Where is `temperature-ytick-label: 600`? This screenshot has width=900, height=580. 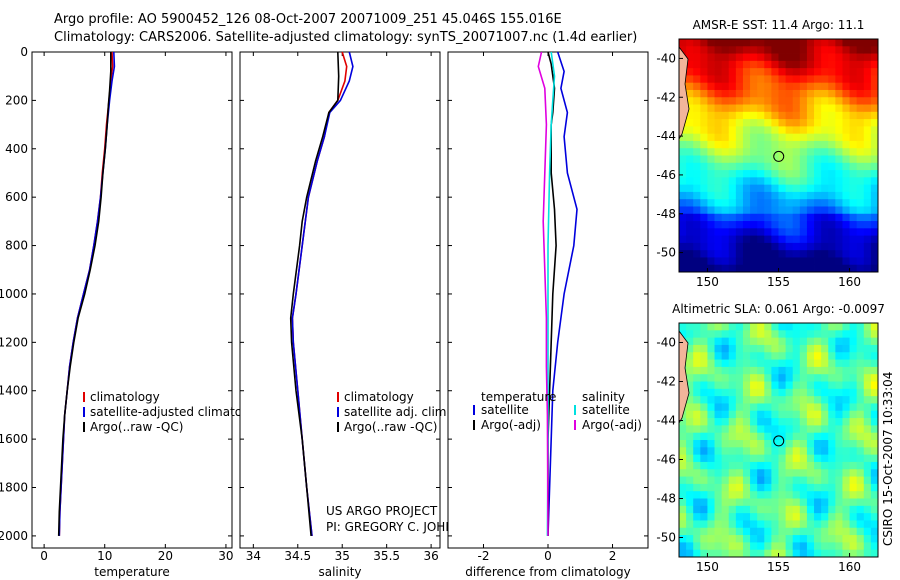
temperature-ytick-label: 600 is located at coordinates (16, 197).